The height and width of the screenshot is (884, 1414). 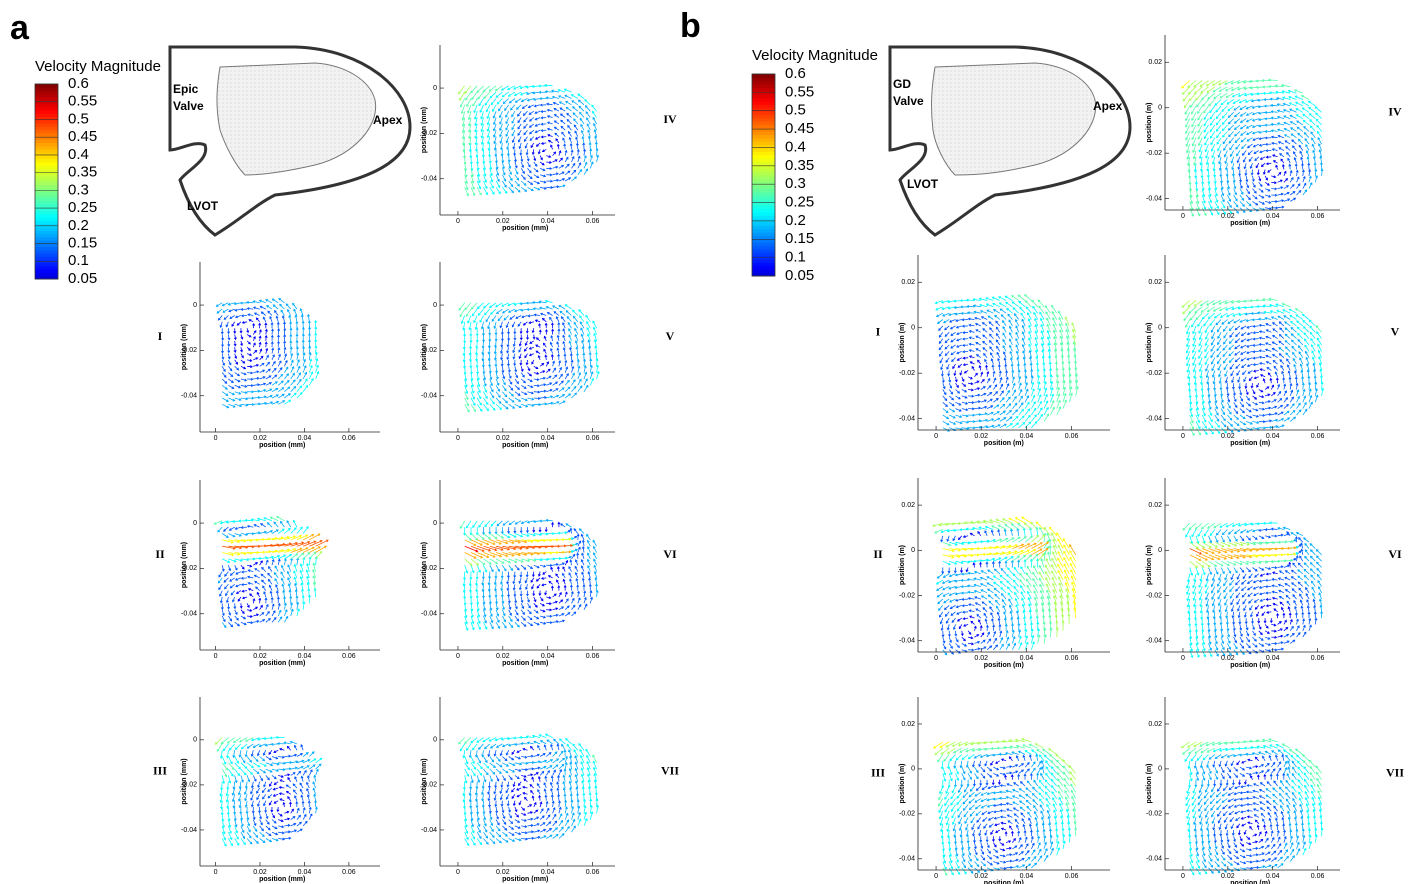 What do you see at coordinates (82, 207) in the screenshot?
I see `colorbar-tick-label: 0.25` at bounding box center [82, 207].